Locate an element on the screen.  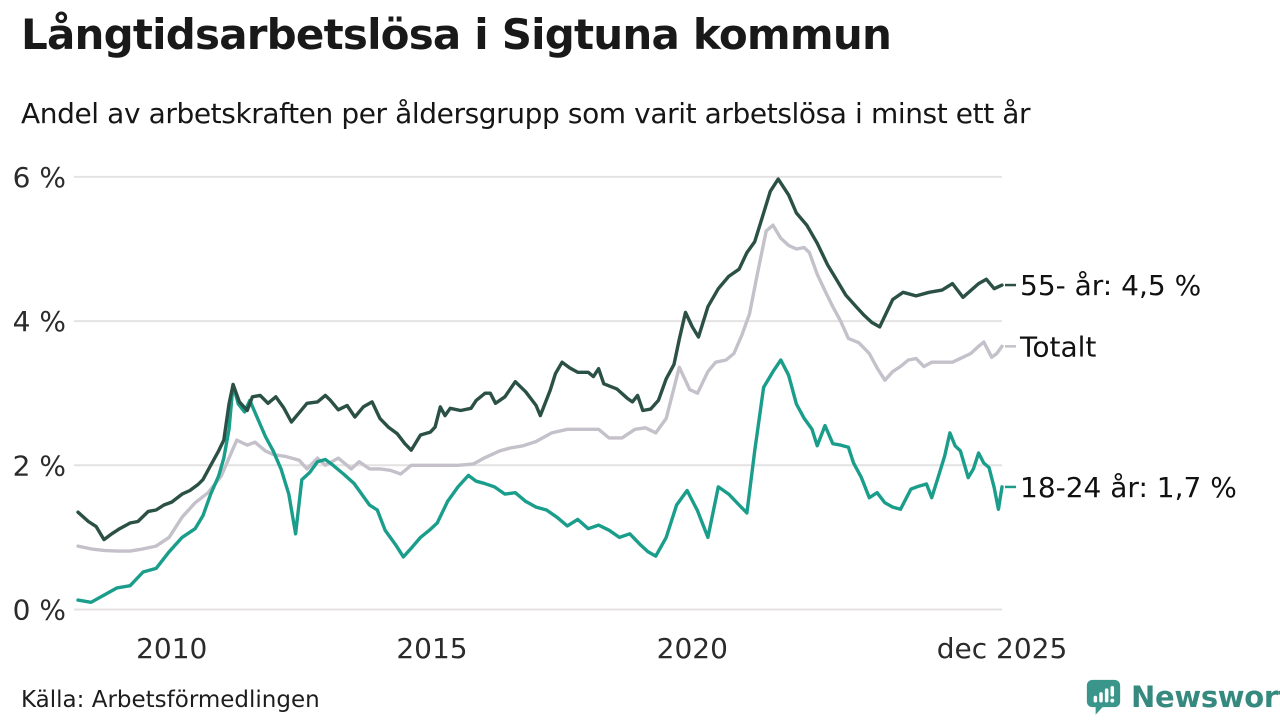
y-axis-tick-label: 2 % is located at coordinates (39, 465).